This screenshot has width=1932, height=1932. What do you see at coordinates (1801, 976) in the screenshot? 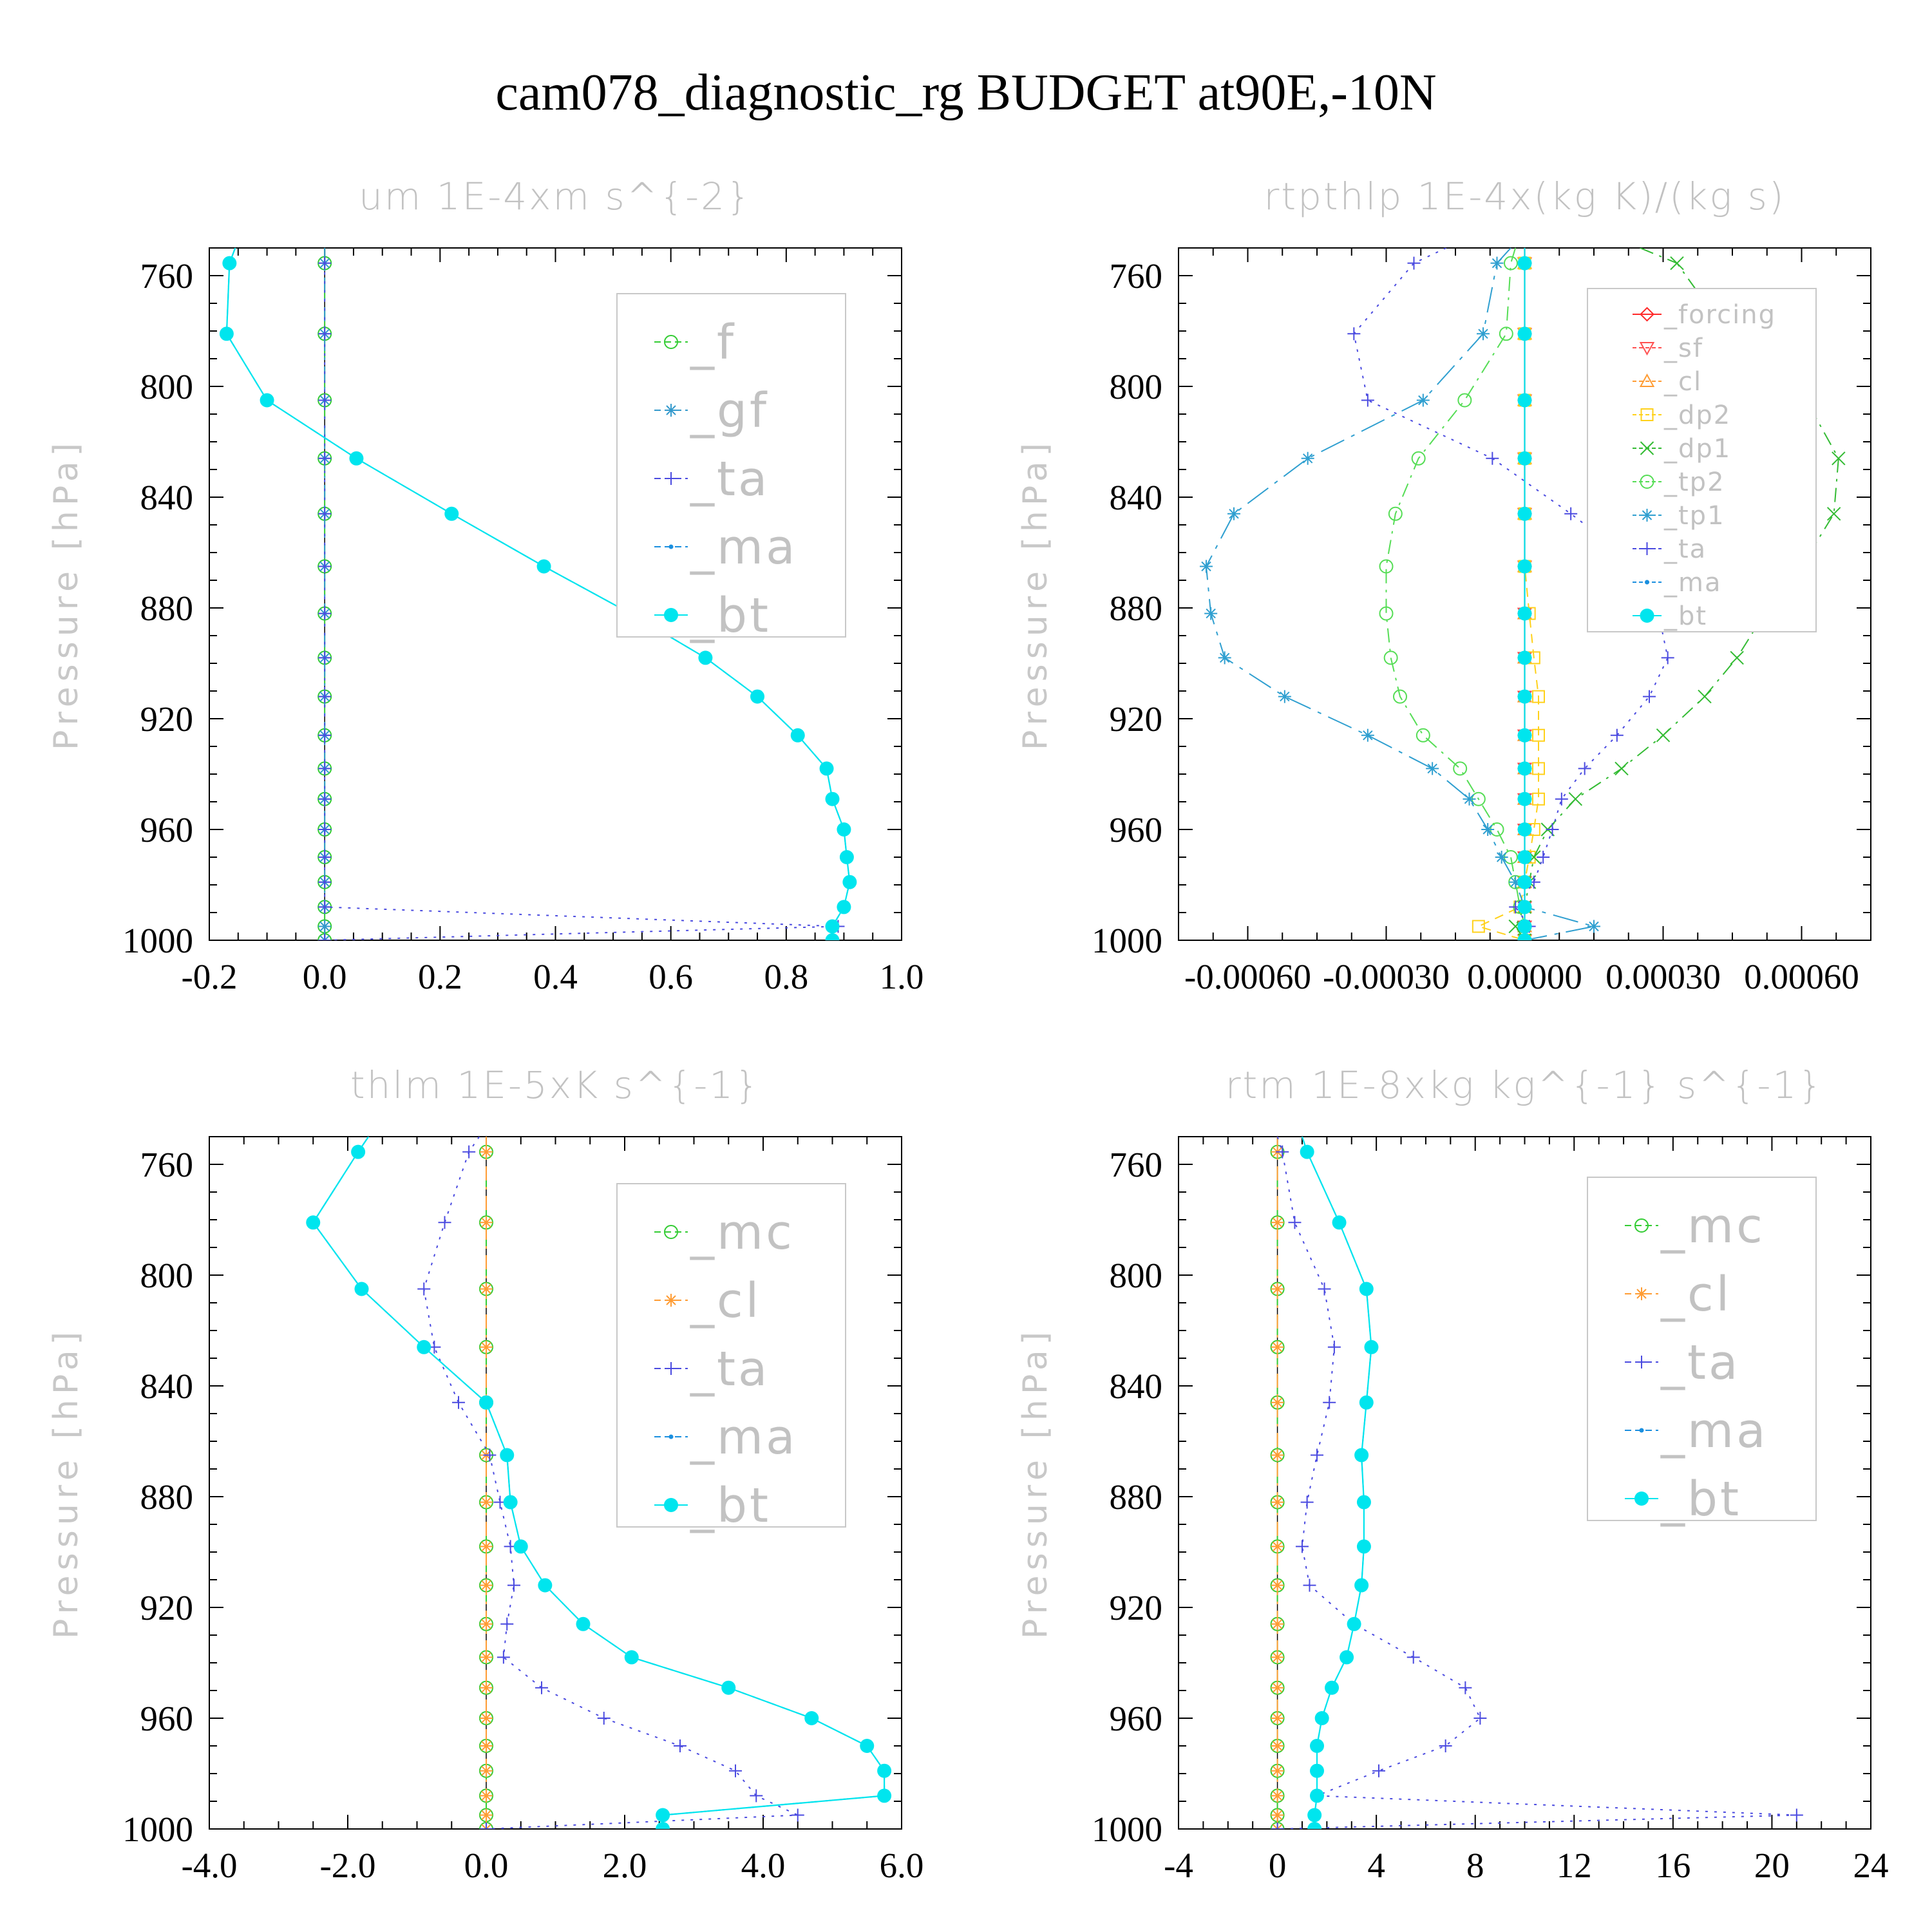
I see `x-tick-label: 0.00060` at bounding box center [1801, 976].